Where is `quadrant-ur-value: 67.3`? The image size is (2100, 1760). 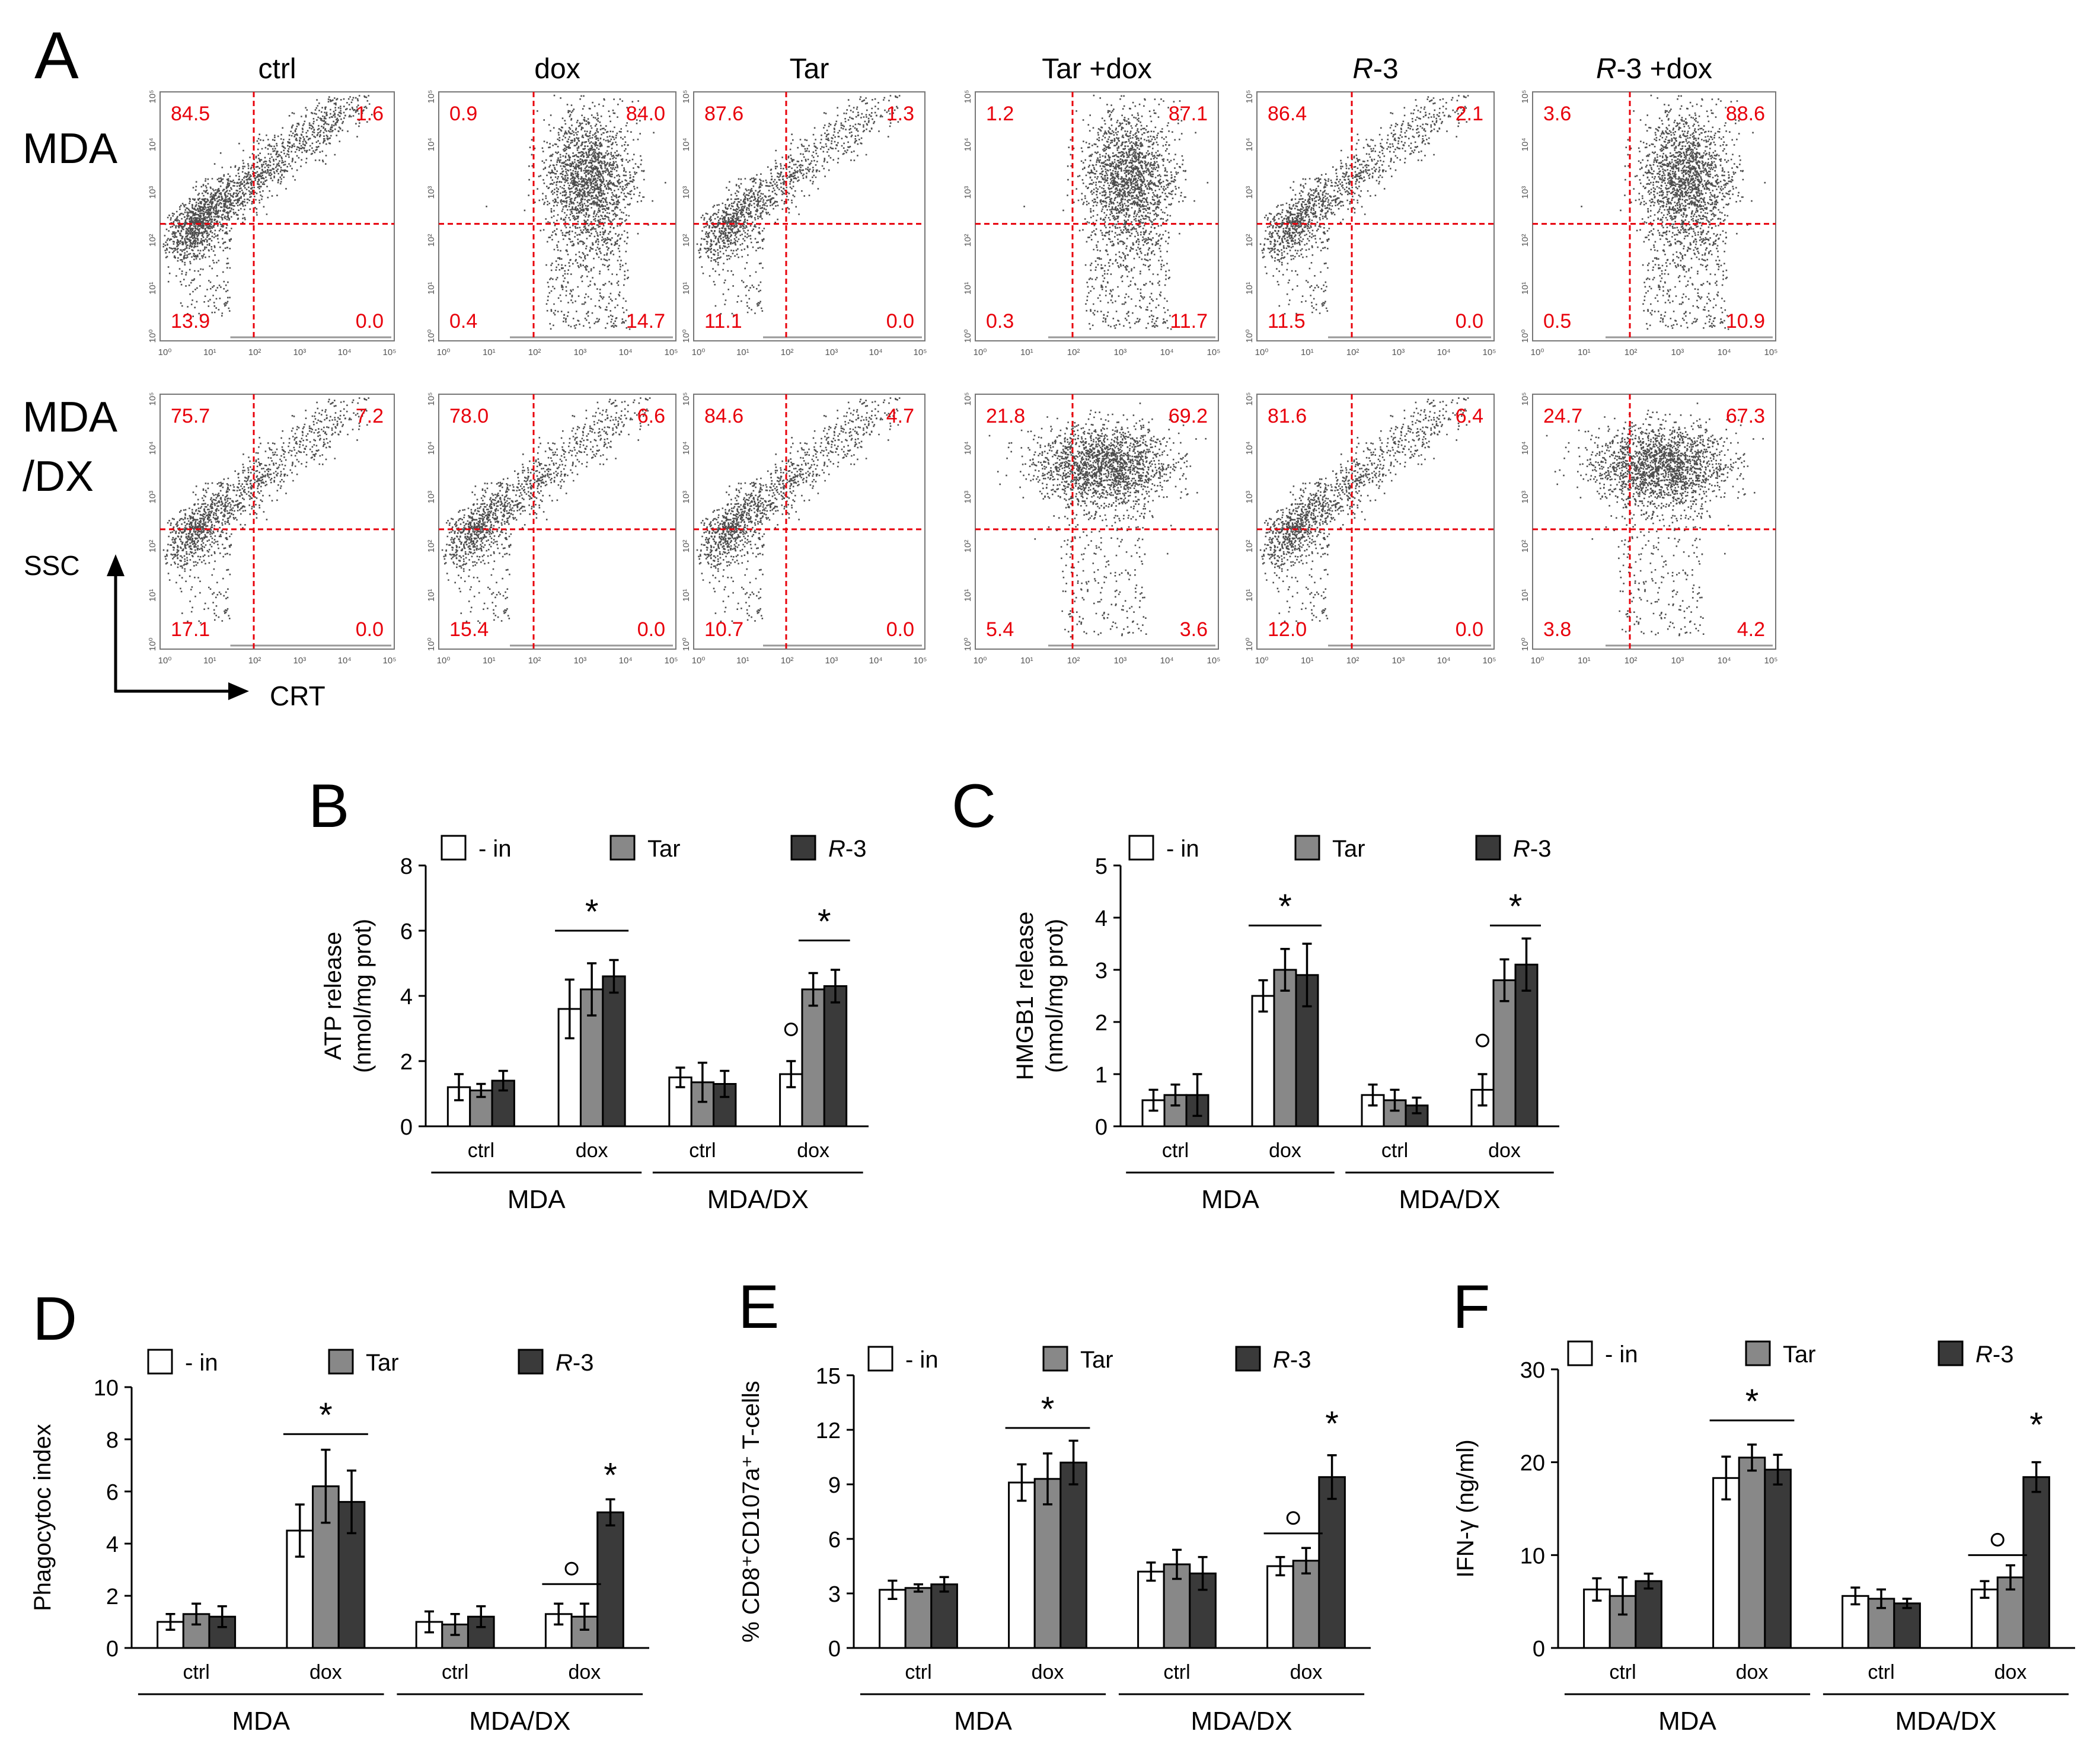 quadrant-ur-value: 67.3 is located at coordinates (1746, 416).